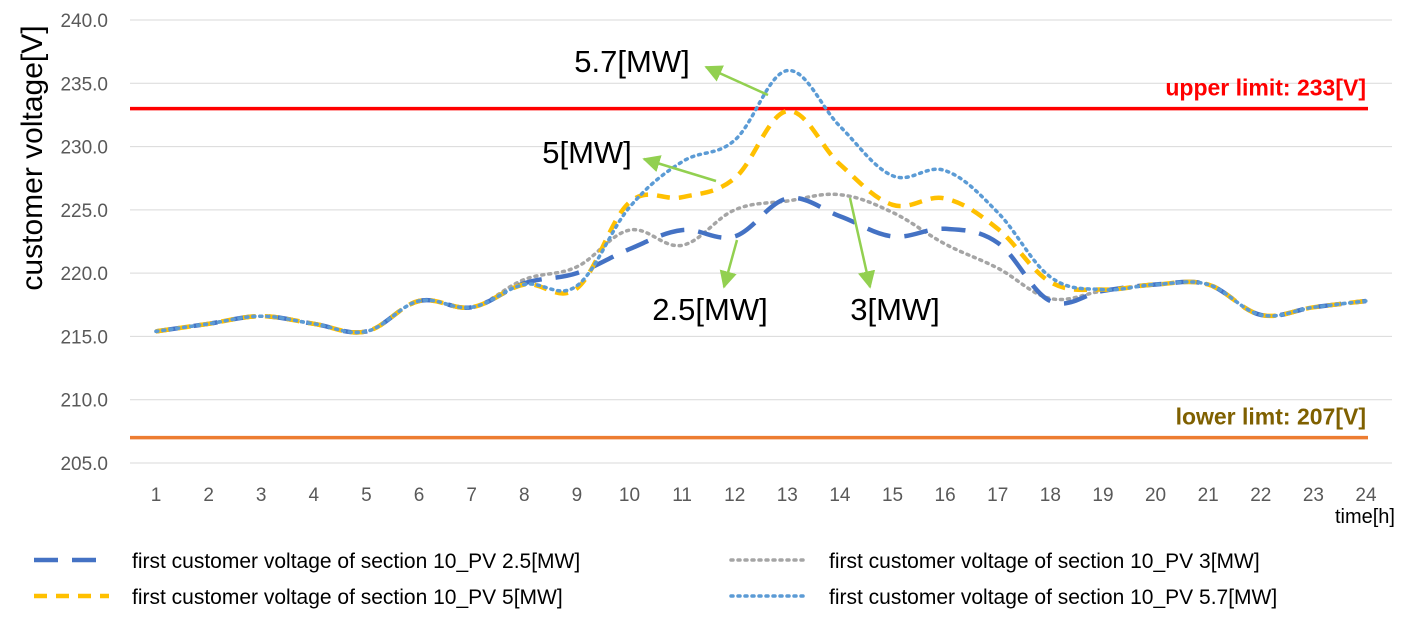 The height and width of the screenshot is (620, 1405). I want to click on x-tick-label: 5, so click(366, 495).